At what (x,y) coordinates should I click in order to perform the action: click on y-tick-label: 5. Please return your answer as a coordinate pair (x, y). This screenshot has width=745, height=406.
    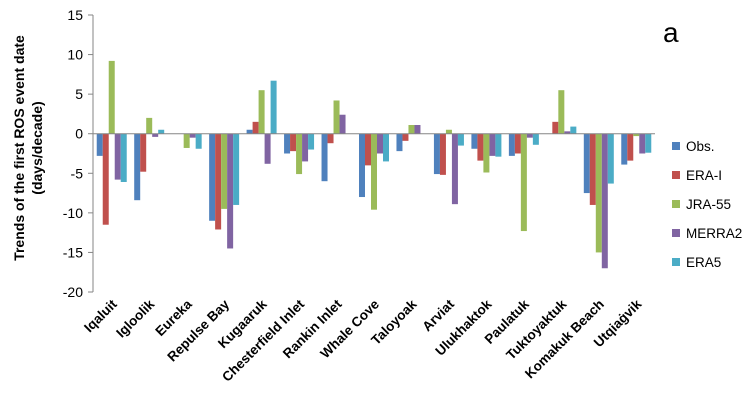
    Looking at the image, I should click on (79, 94).